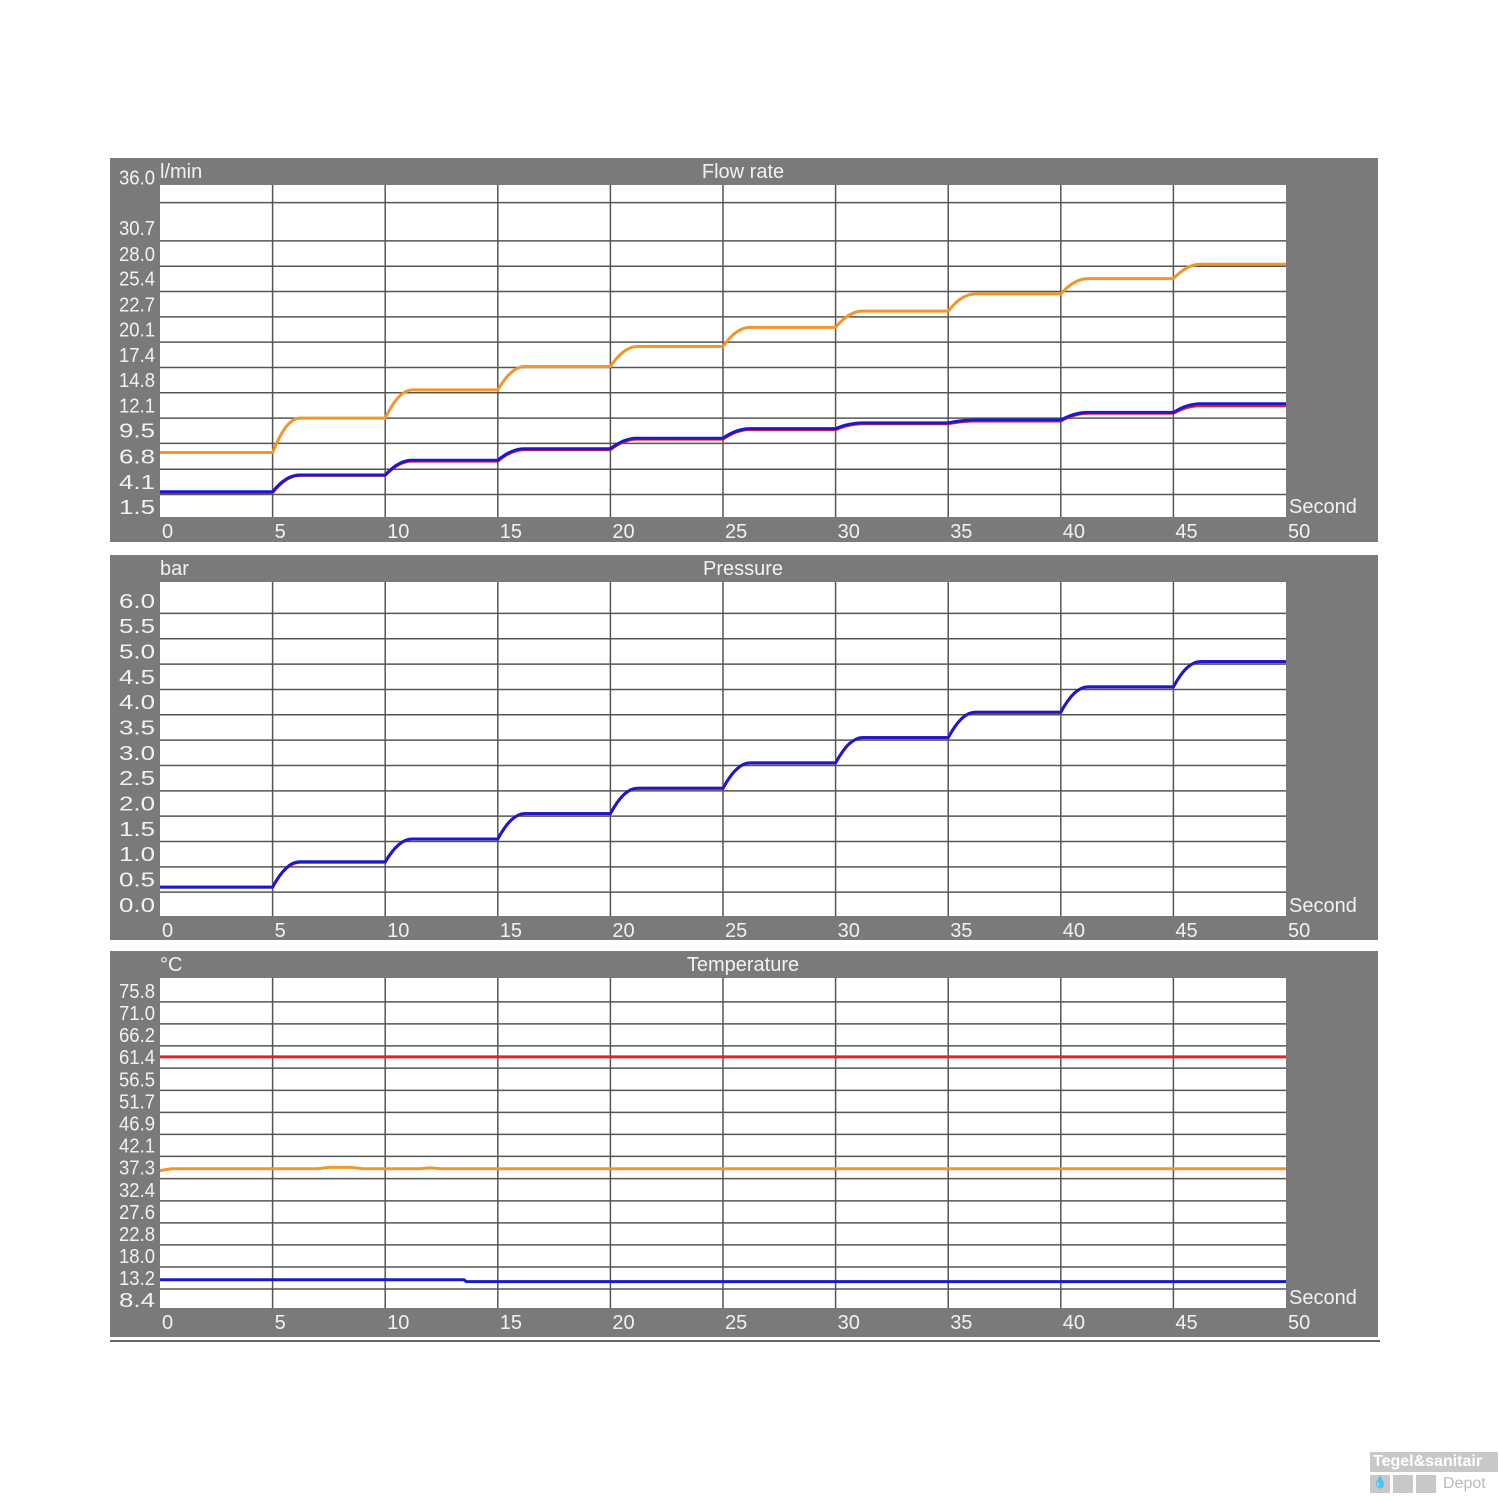 The height and width of the screenshot is (1500, 1500). What do you see at coordinates (137, 1213) in the screenshot?
I see `y-tick-label: 27.6` at bounding box center [137, 1213].